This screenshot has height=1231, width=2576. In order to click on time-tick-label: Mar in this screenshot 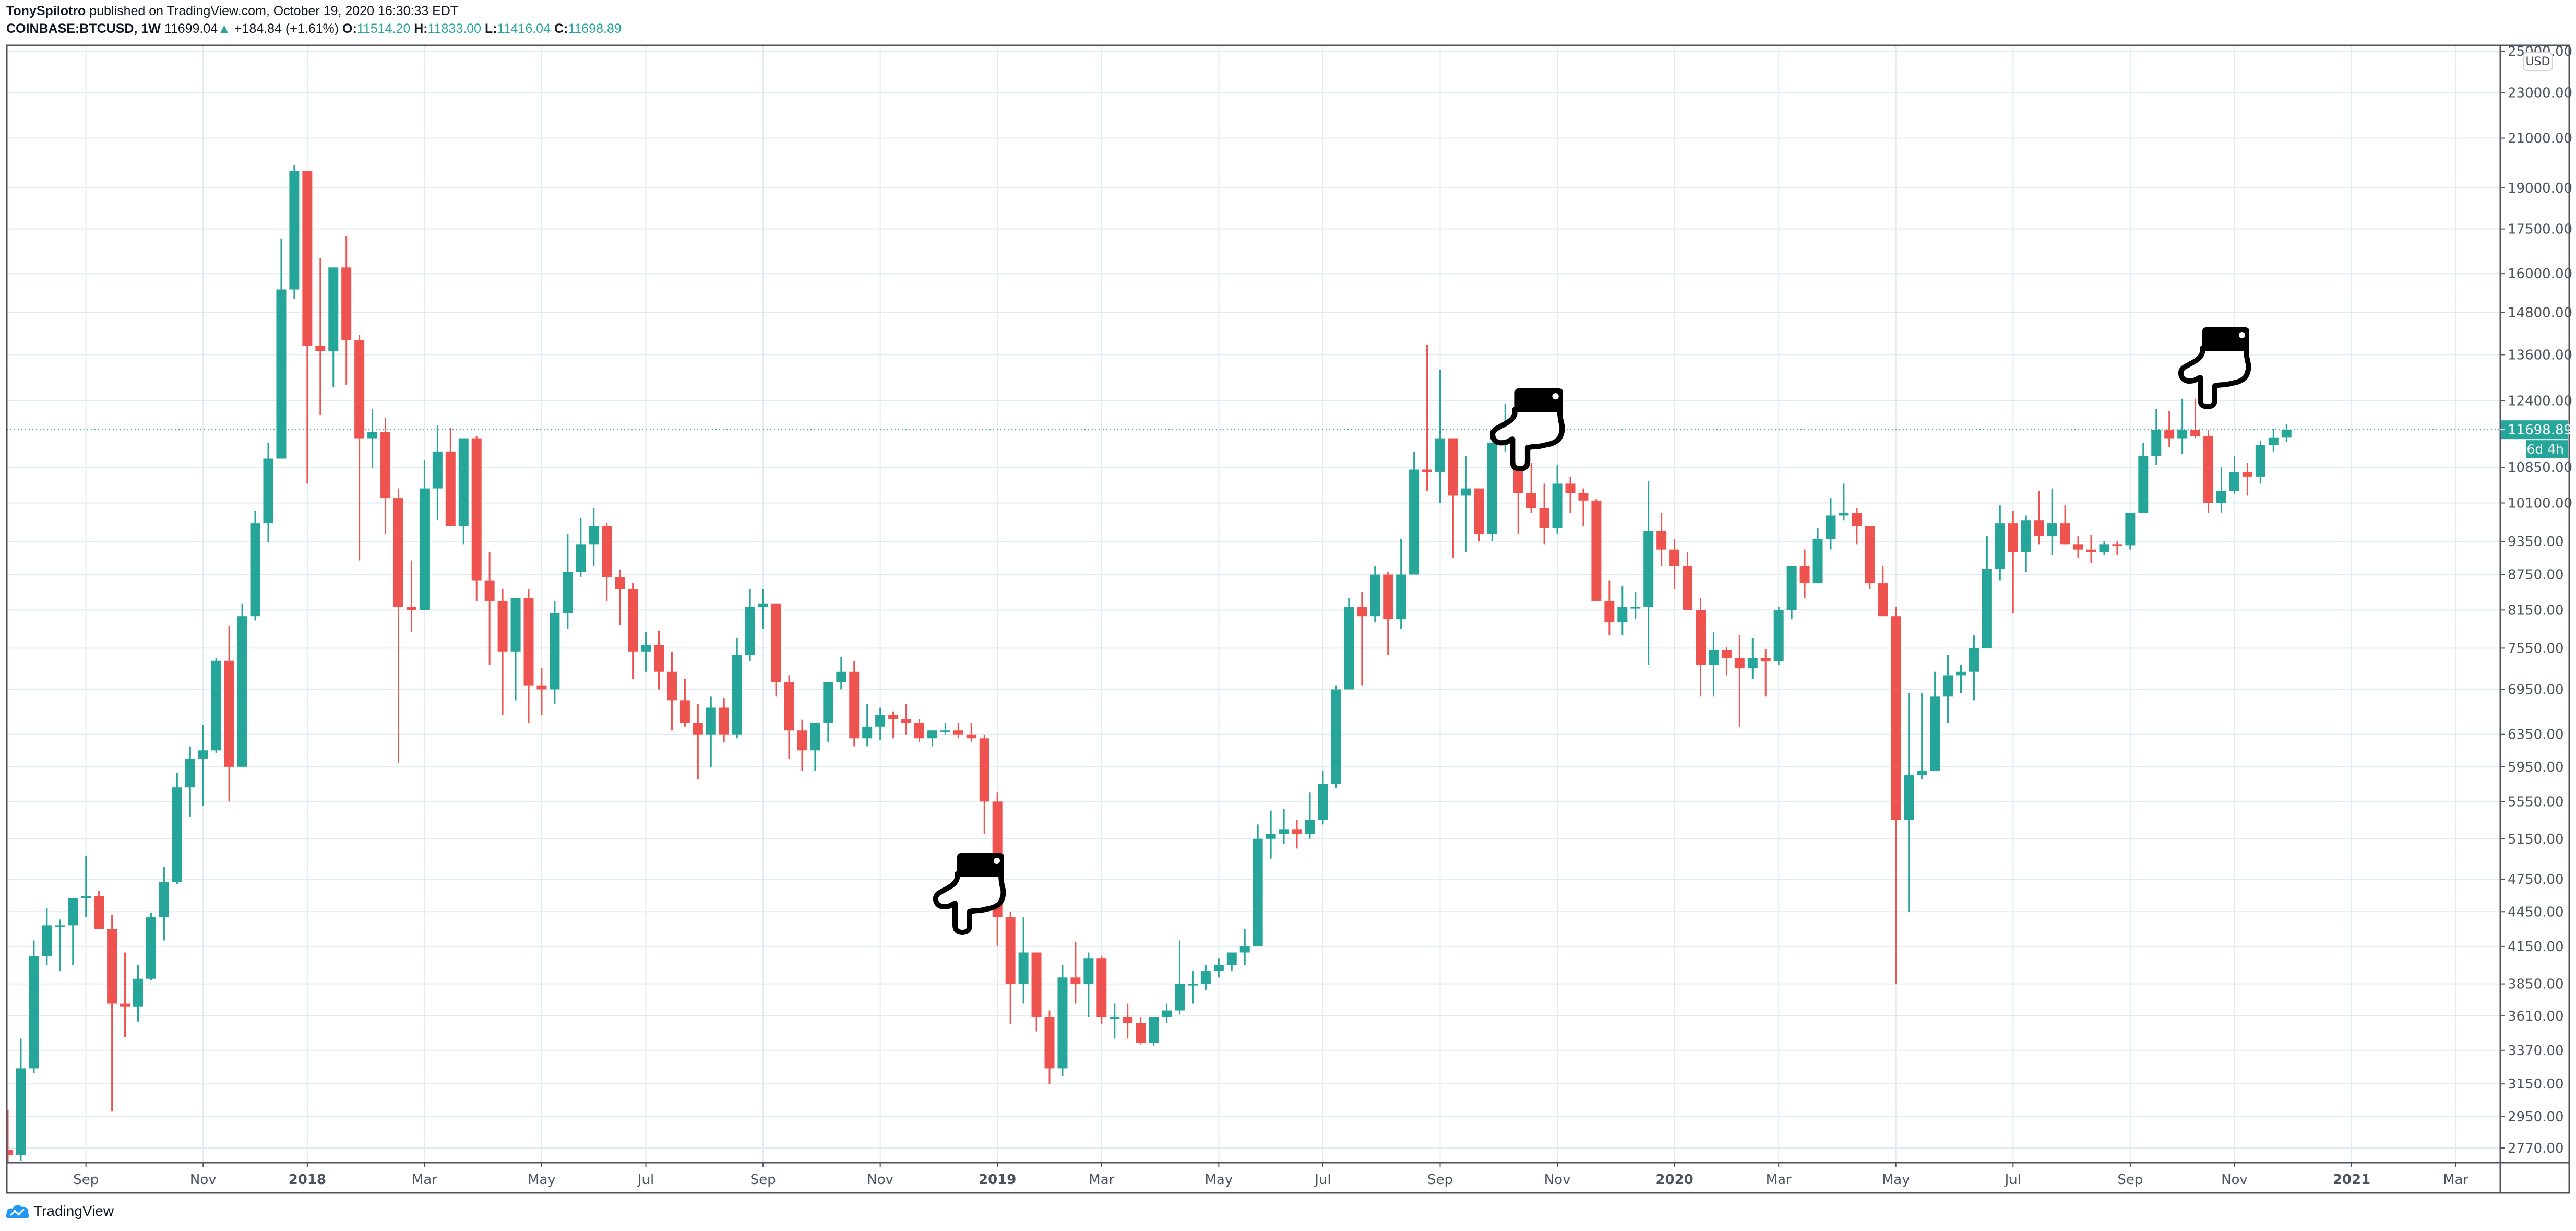, I will do `click(424, 1180)`.